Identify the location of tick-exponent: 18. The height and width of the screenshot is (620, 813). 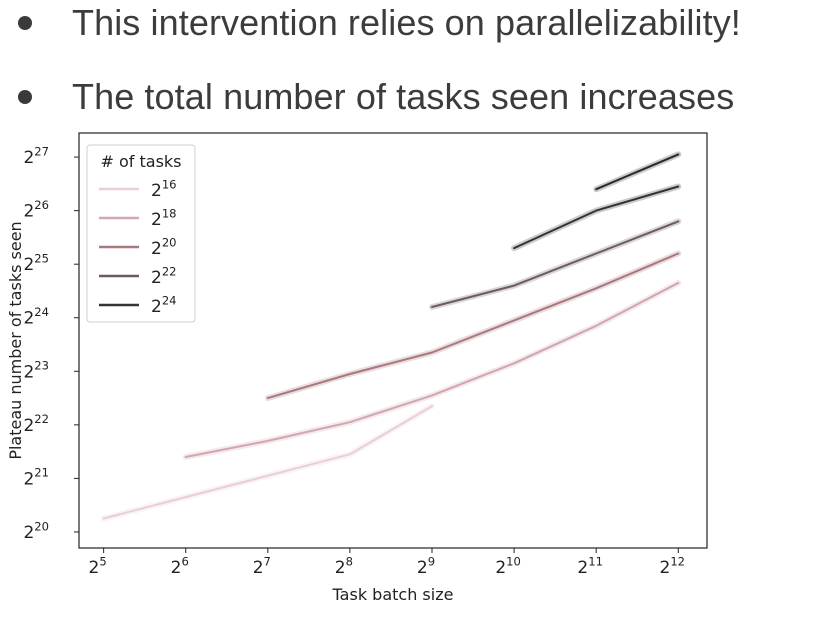
(169, 213).